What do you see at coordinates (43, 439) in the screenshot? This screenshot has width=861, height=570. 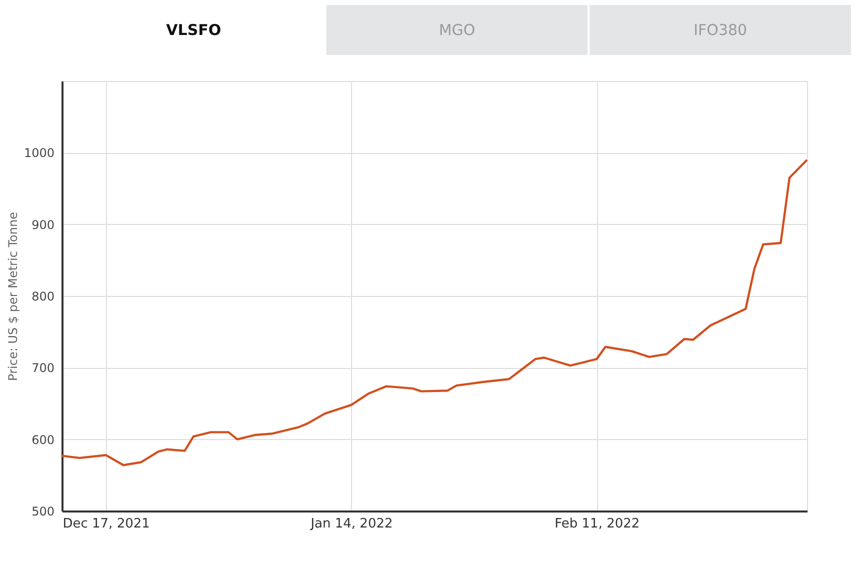 I see `y-tick-label: 600` at bounding box center [43, 439].